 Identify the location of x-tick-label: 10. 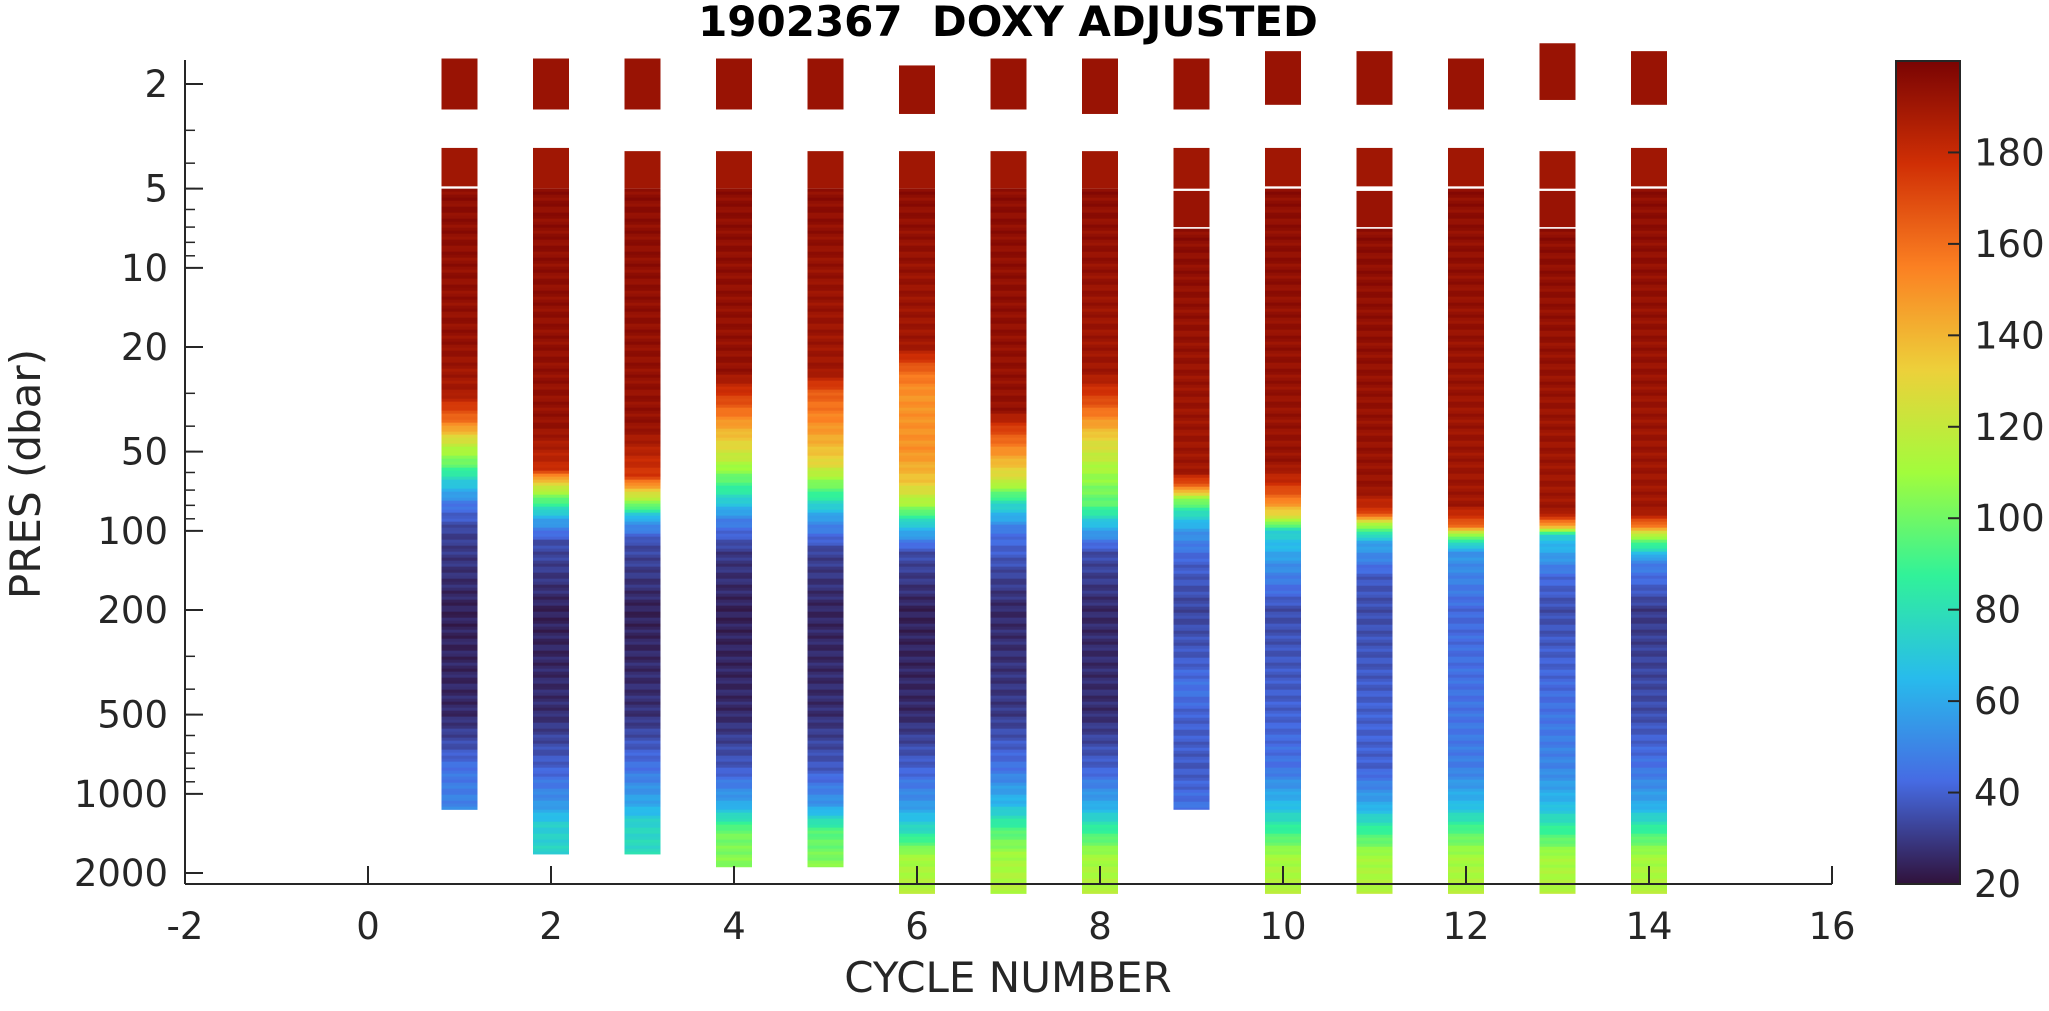
(1282, 926).